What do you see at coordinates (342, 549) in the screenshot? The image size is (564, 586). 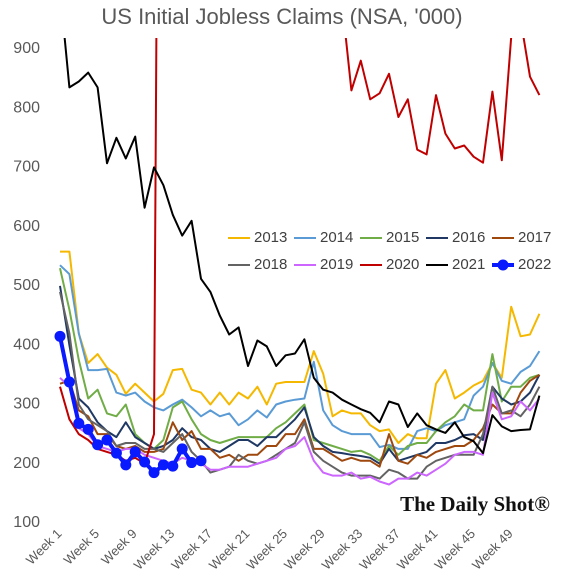 I see `x-tick-label: Week 33` at bounding box center [342, 549].